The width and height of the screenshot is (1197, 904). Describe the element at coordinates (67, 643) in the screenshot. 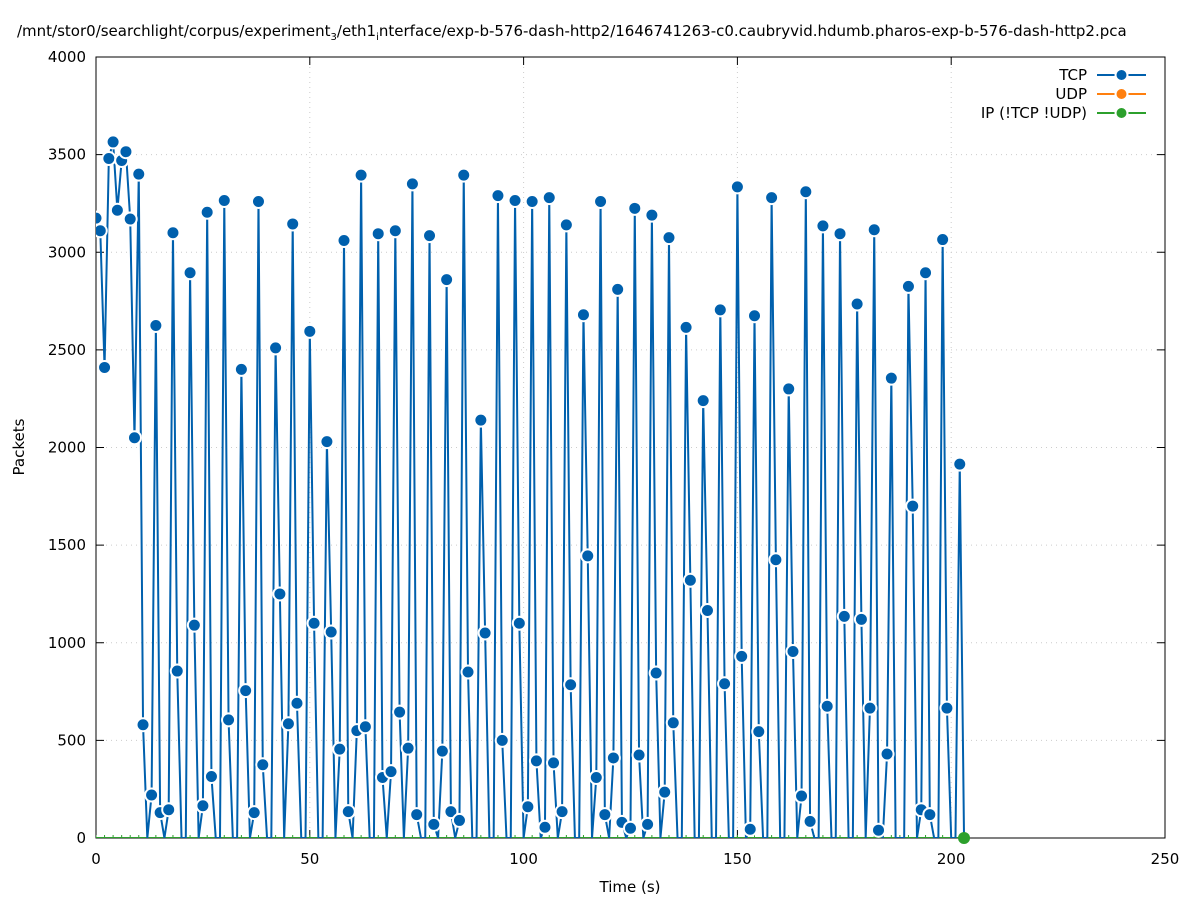

I see `y-tick-label: 1000` at that location.